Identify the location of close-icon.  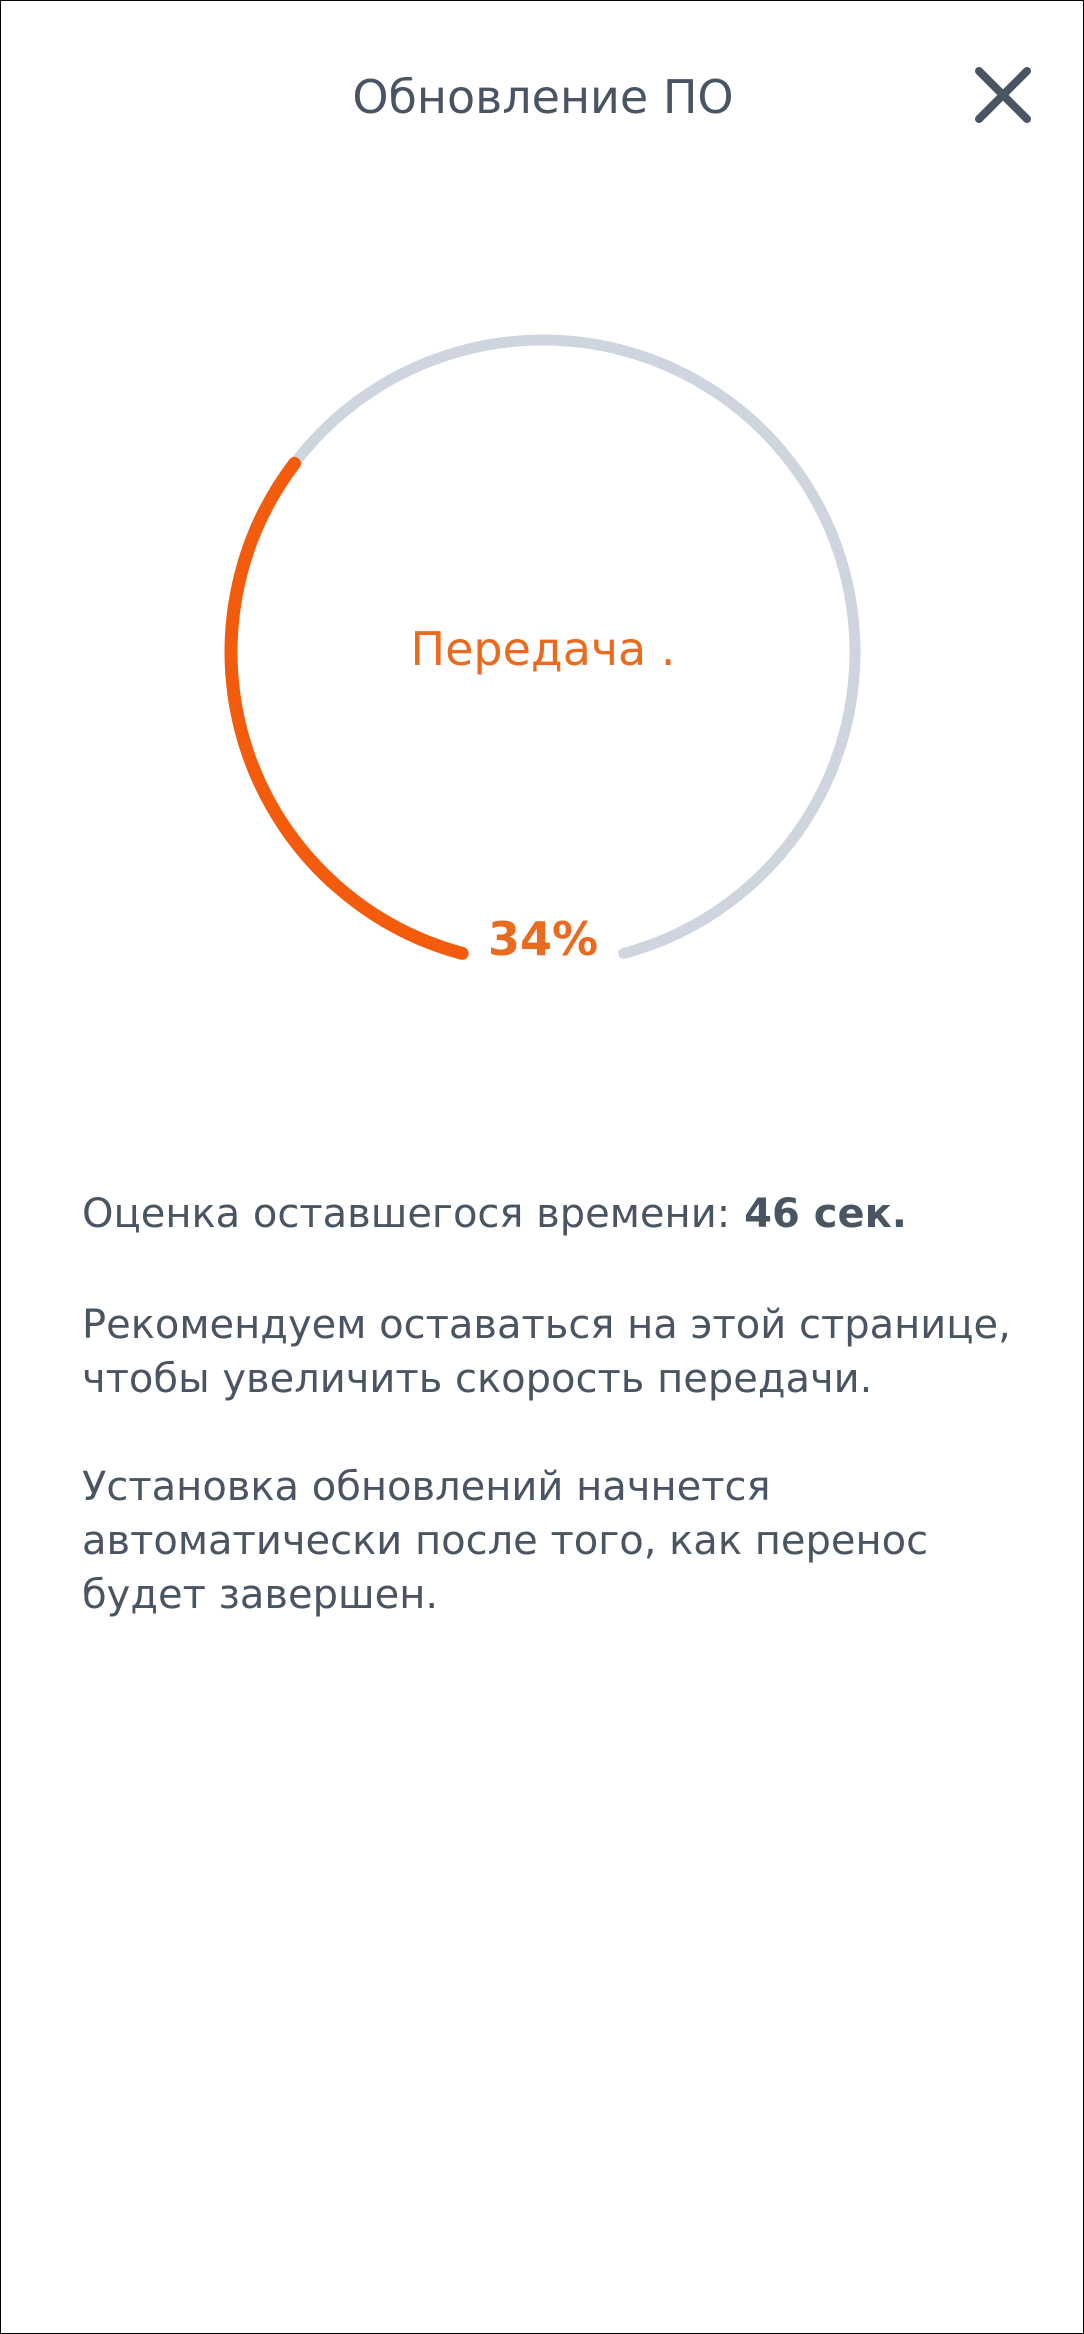
(1003, 95).